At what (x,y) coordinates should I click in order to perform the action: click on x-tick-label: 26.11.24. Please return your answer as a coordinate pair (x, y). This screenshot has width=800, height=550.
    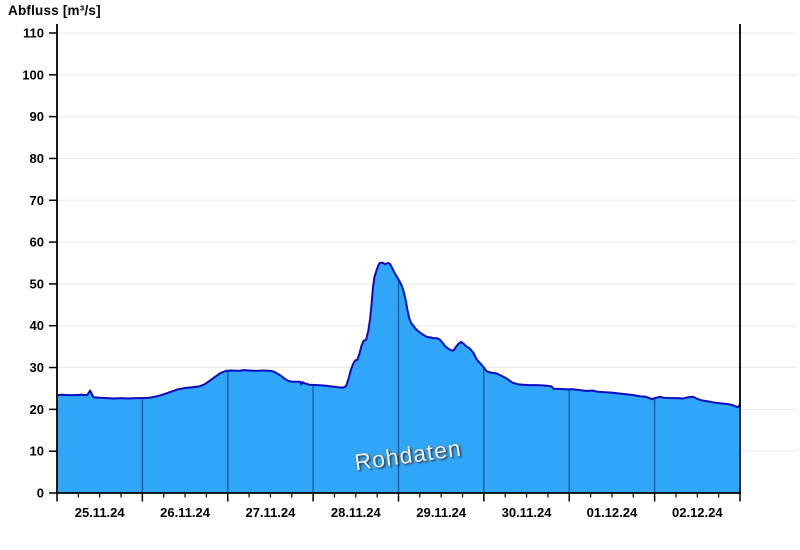
    Looking at the image, I should click on (185, 512).